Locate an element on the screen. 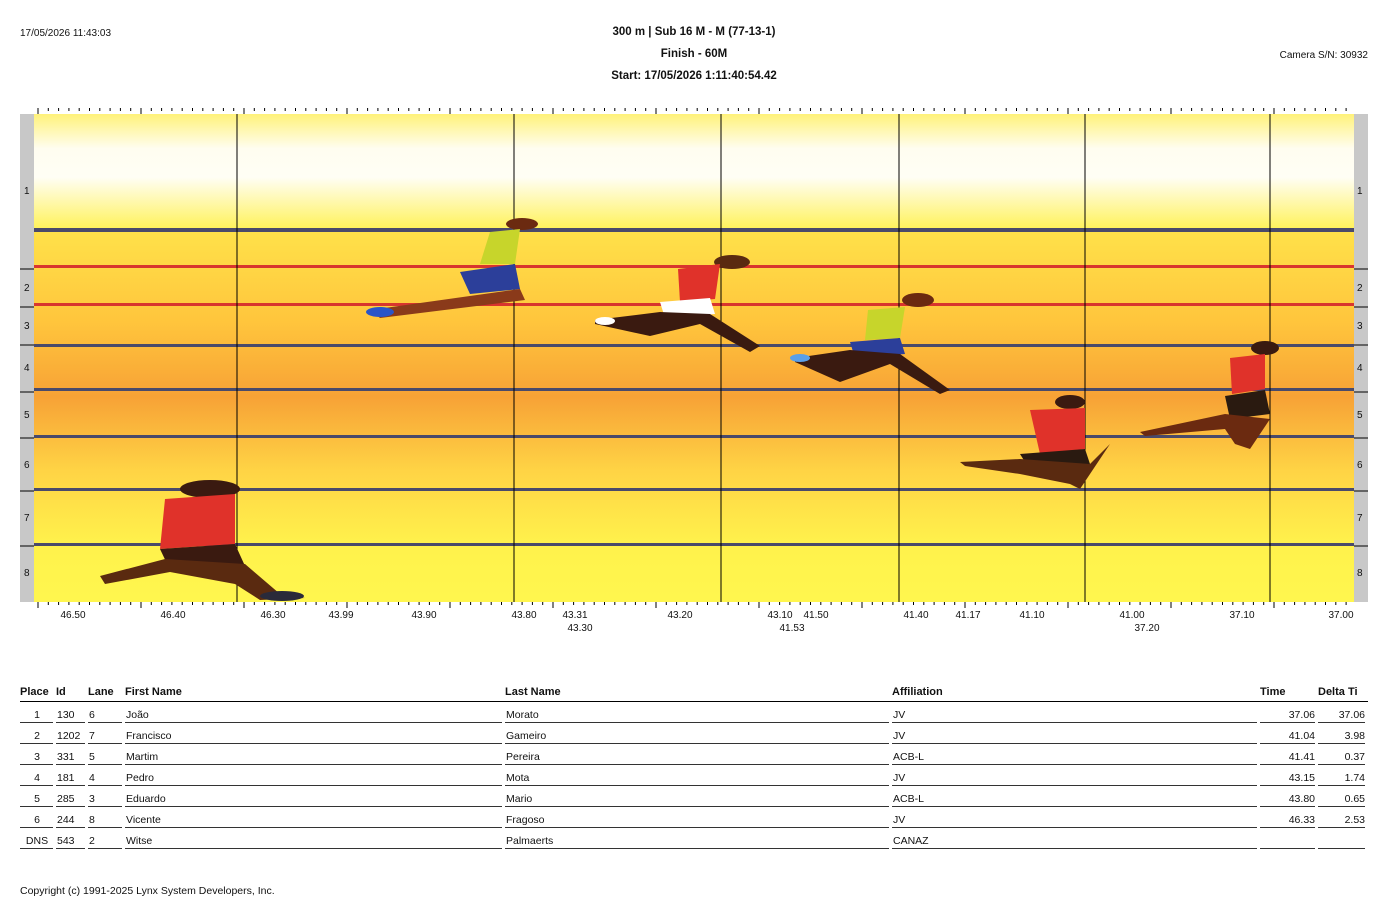 This screenshot has width=1388, height=920. column-header-time: Time is located at coordinates (1289, 693).